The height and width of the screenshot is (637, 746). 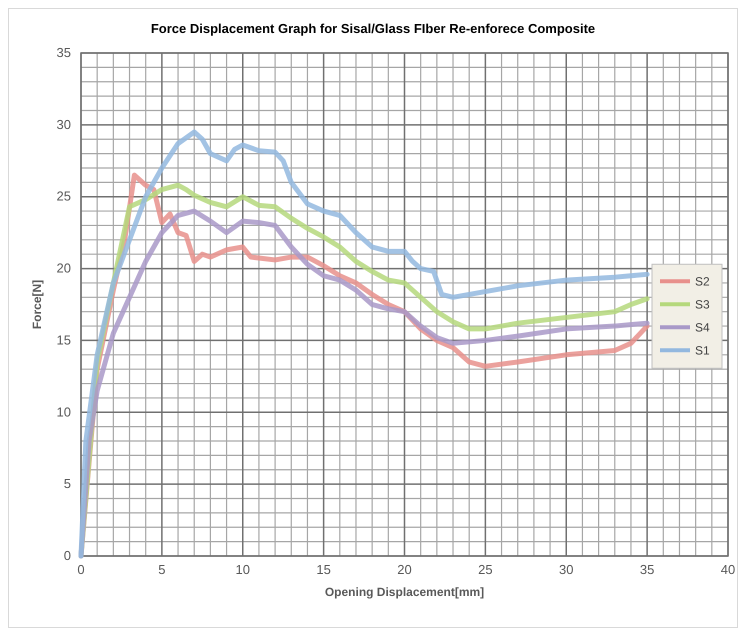 What do you see at coordinates (702, 327) in the screenshot?
I see `legend-label: S4` at bounding box center [702, 327].